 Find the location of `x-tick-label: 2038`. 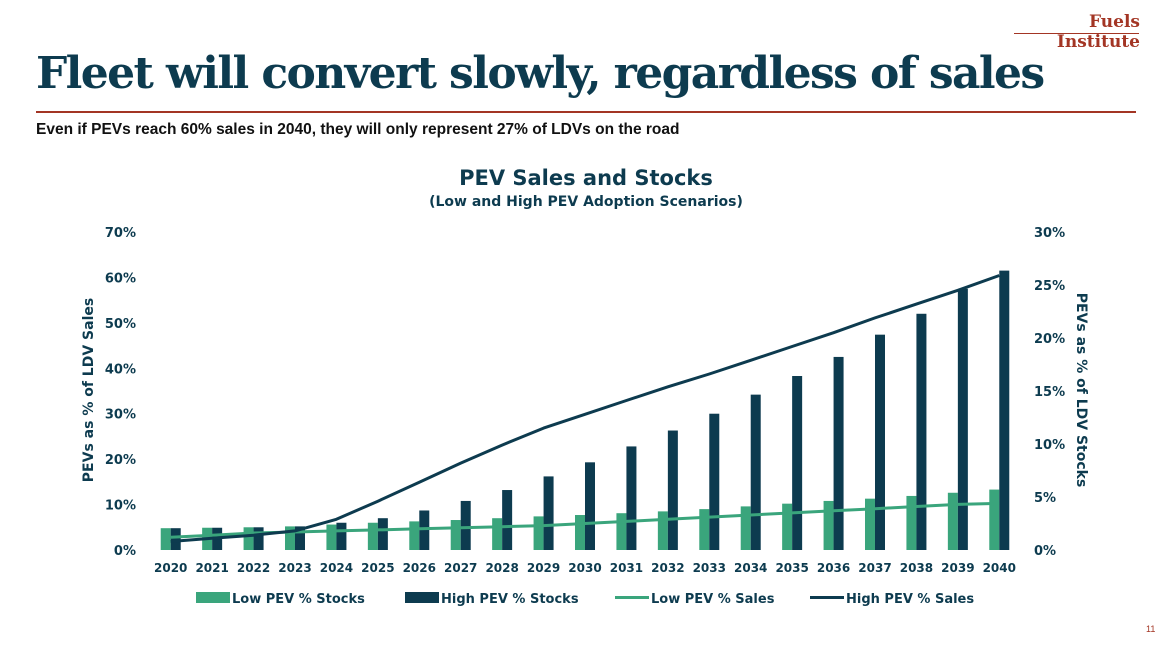

x-tick-label: 2038 is located at coordinates (916, 568).